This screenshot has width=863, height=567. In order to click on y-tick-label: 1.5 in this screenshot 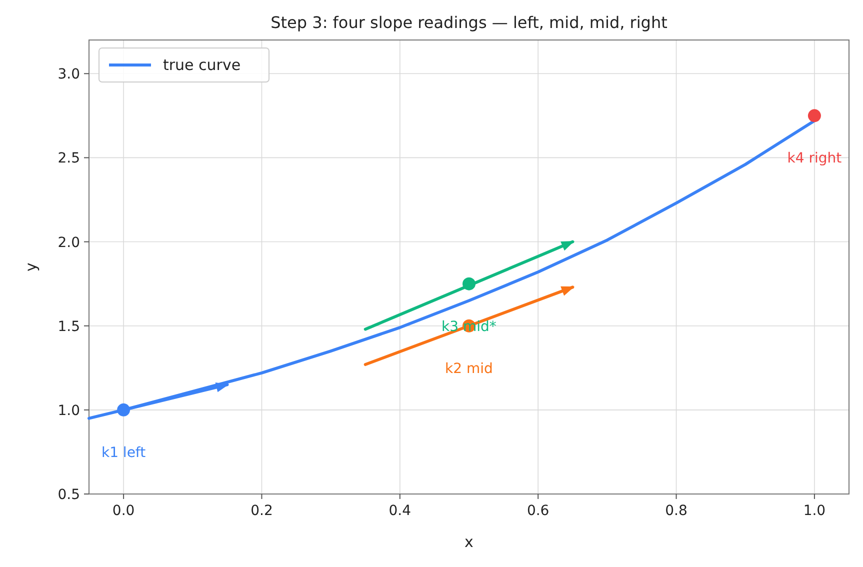, I will do `click(69, 326)`.